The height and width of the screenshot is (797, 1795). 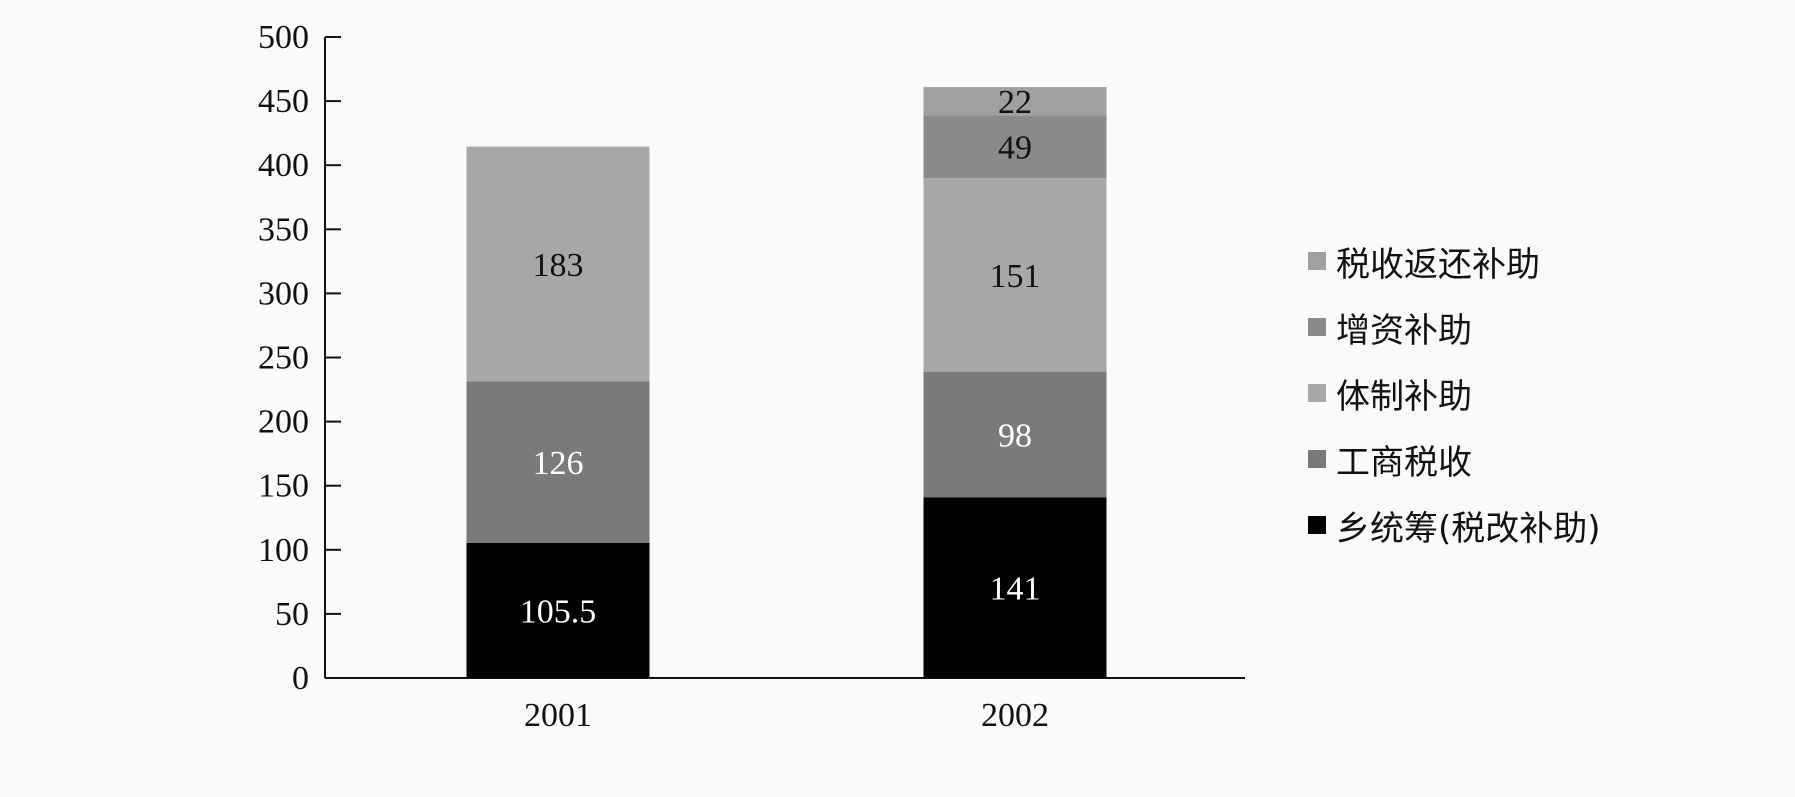 I want to click on y-tick-label: 0, so click(x=300, y=678).